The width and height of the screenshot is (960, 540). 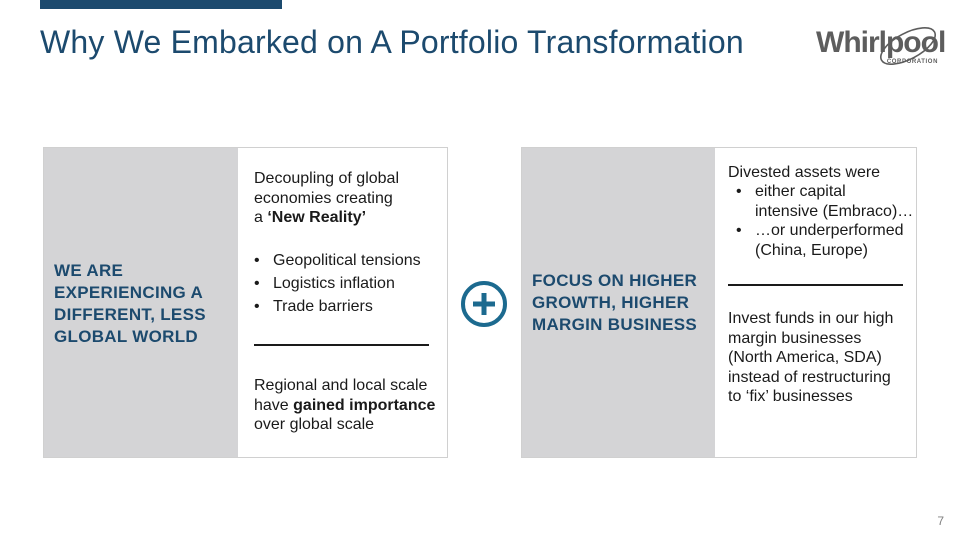 I want to click on left-outro-line1: Regional and local scale, so click(x=341, y=385).